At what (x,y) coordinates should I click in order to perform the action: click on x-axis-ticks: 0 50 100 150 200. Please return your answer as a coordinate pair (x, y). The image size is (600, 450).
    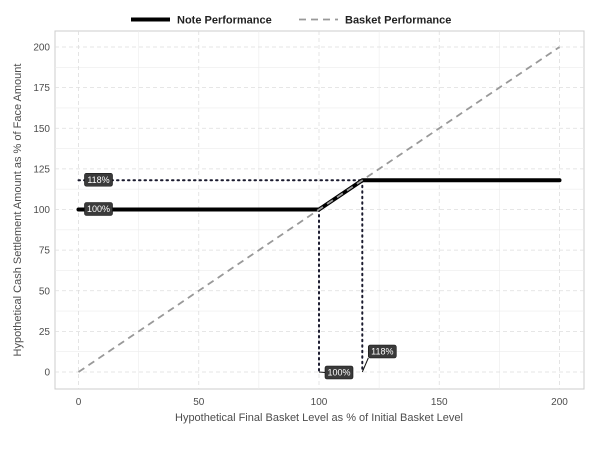
    Looking at the image, I should click on (322, 402).